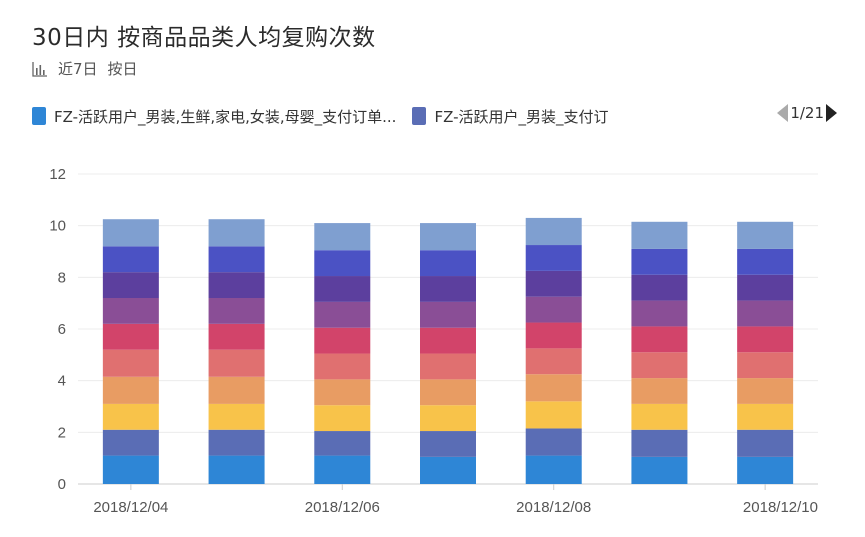  Describe the element at coordinates (831, 113) in the screenshot. I see `legend-next-arrow-icon` at that location.